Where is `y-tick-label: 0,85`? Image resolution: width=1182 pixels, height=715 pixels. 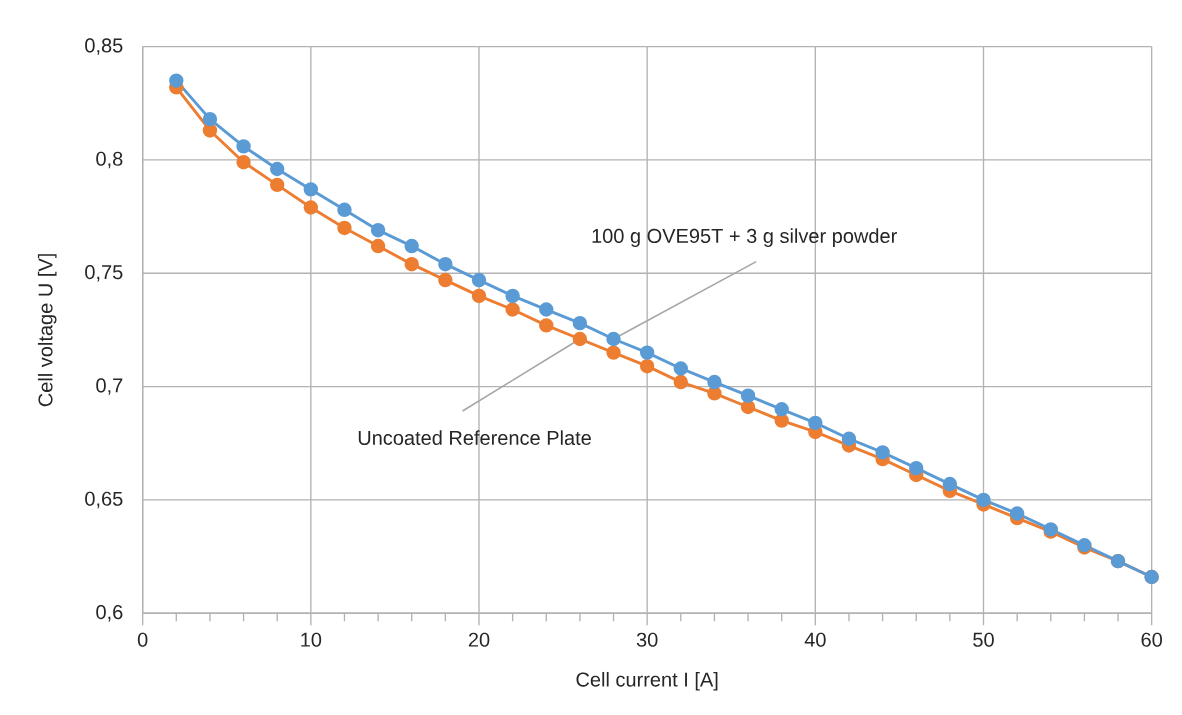 y-tick-label: 0,85 is located at coordinates (104, 46).